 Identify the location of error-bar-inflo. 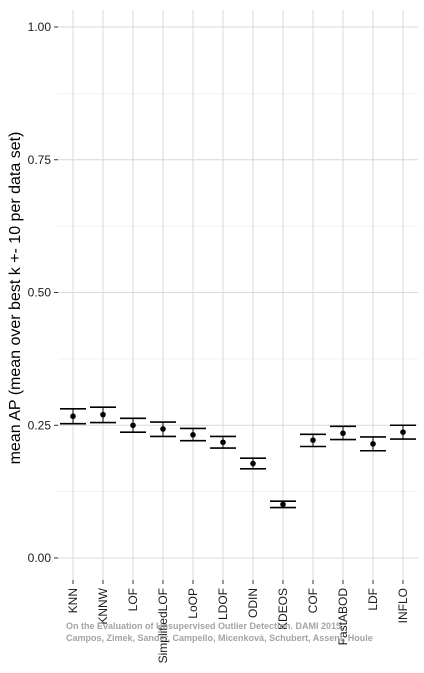
(403, 432).